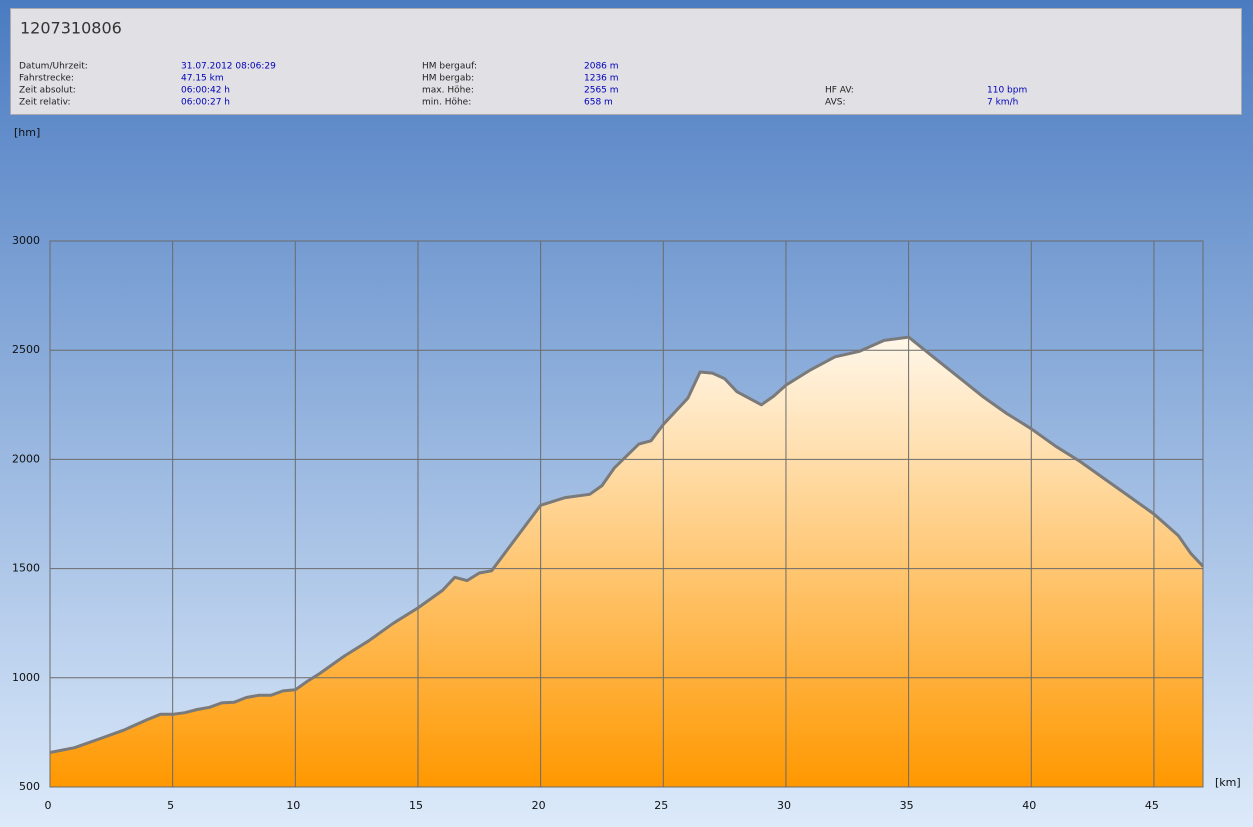 The height and width of the screenshot is (827, 1253). Describe the element at coordinates (1152, 805) in the screenshot. I see `x-tick-label: 45` at that location.